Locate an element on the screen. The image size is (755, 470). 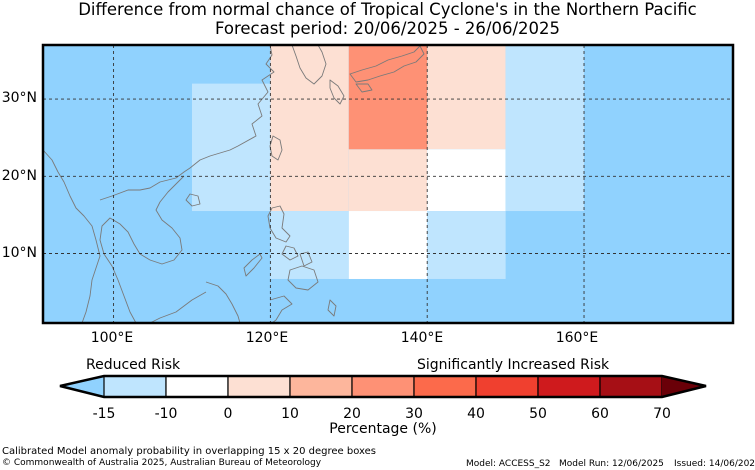
cb-tick-1: -10 is located at coordinates (166, 414).